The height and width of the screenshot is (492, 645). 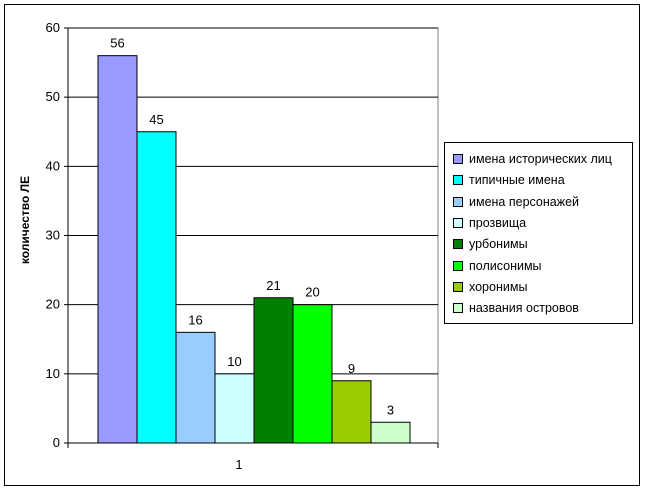 What do you see at coordinates (540, 159) in the screenshot?
I see `legend-label: имена исторических лиц` at bounding box center [540, 159].